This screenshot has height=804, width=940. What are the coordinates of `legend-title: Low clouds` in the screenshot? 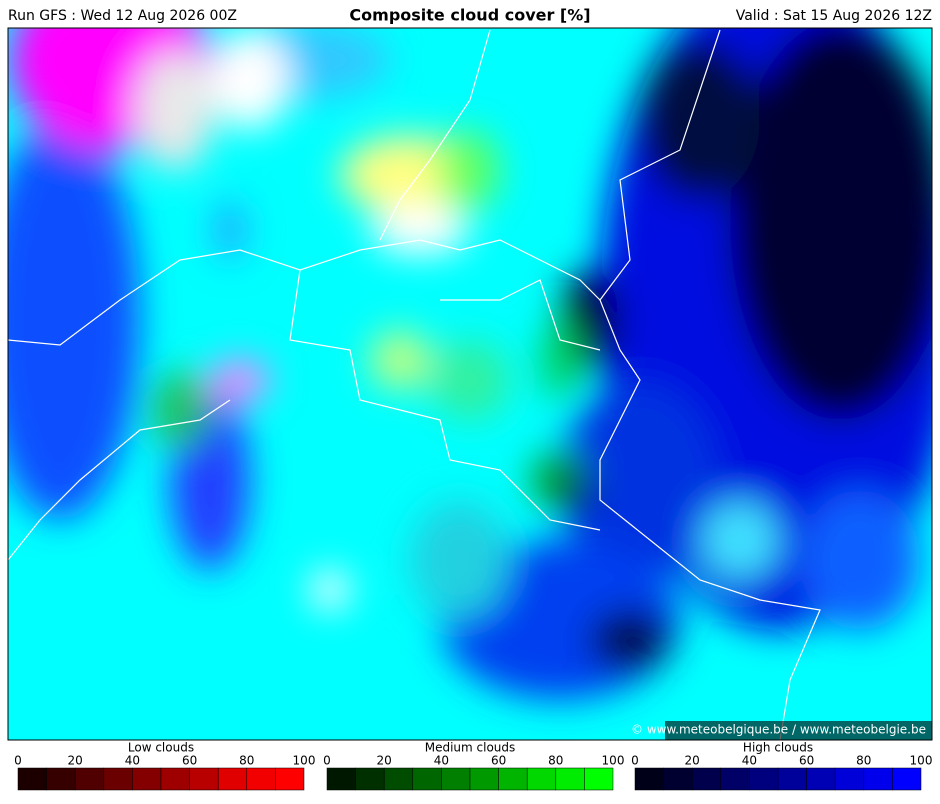 It's located at (161, 748).